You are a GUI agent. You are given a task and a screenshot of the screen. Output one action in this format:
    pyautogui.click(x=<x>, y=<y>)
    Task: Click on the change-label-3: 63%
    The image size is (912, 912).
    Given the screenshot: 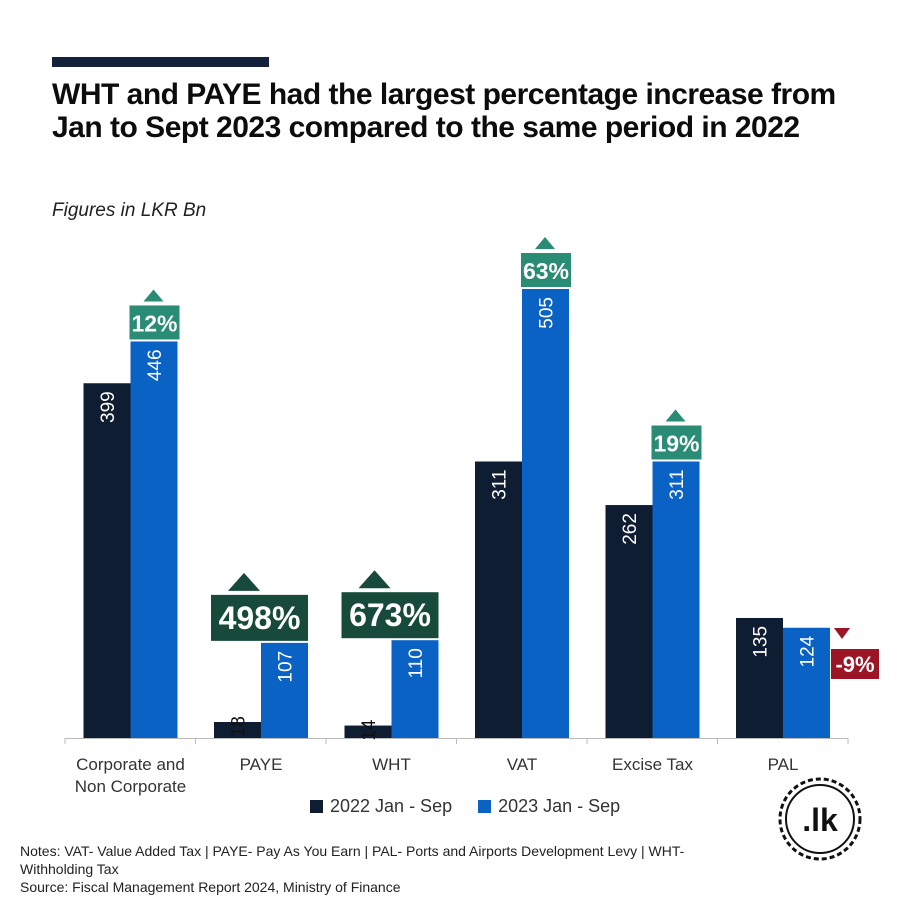 What is the action you would take?
    pyautogui.click(x=546, y=271)
    